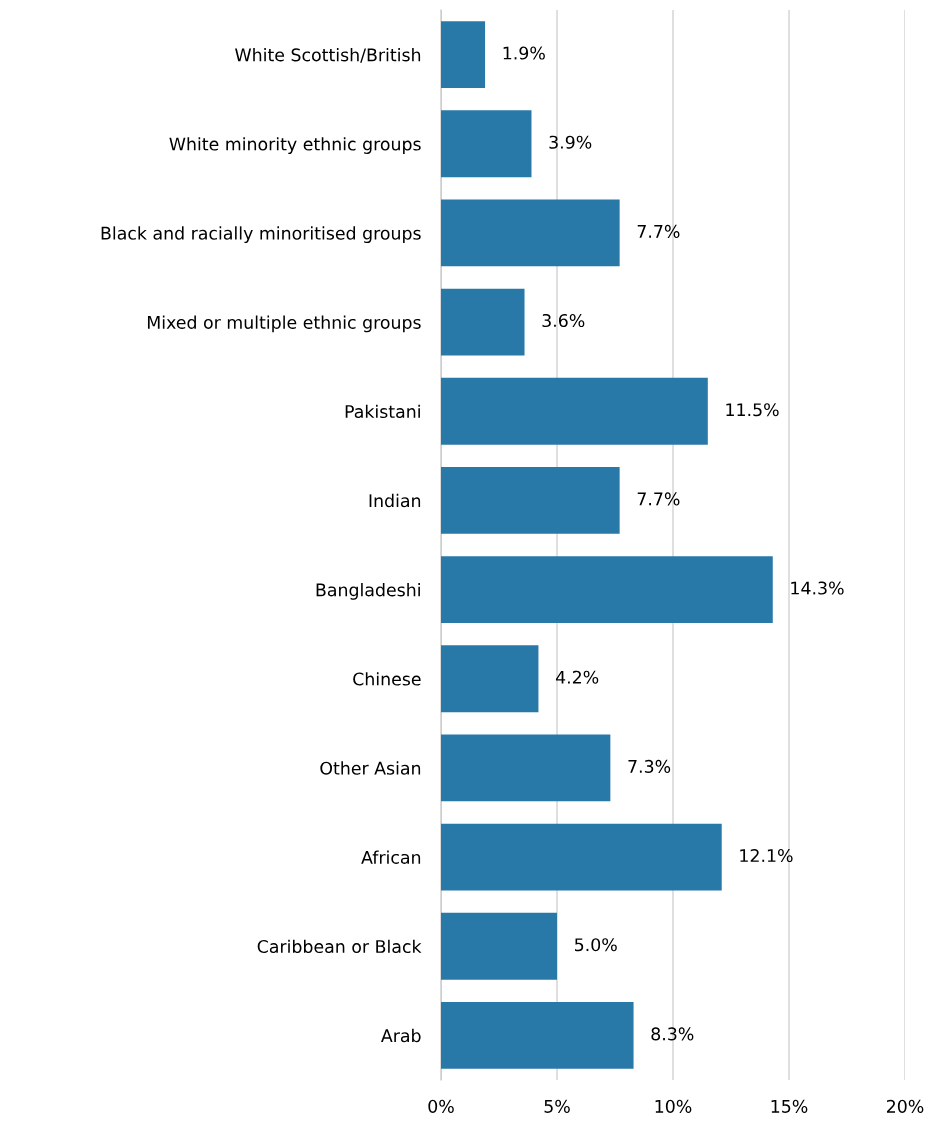 The height and width of the screenshot is (1138, 934). I want to click on x-tick-label: 15%, so click(789, 1106).